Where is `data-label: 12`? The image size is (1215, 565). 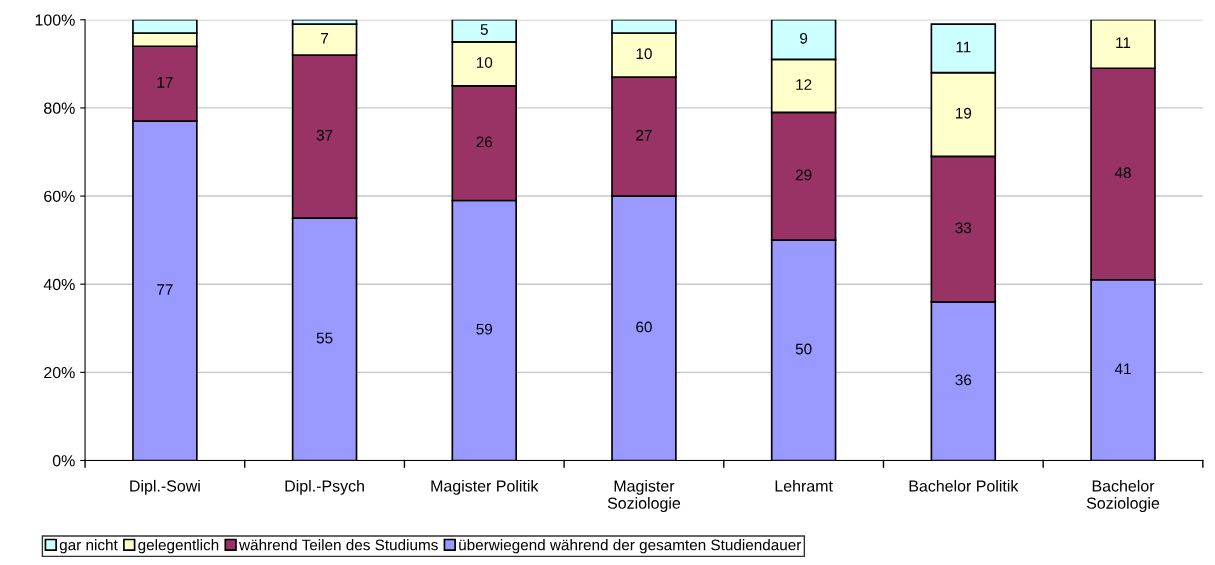 data-label: 12 is located at coordinates (804, 84).